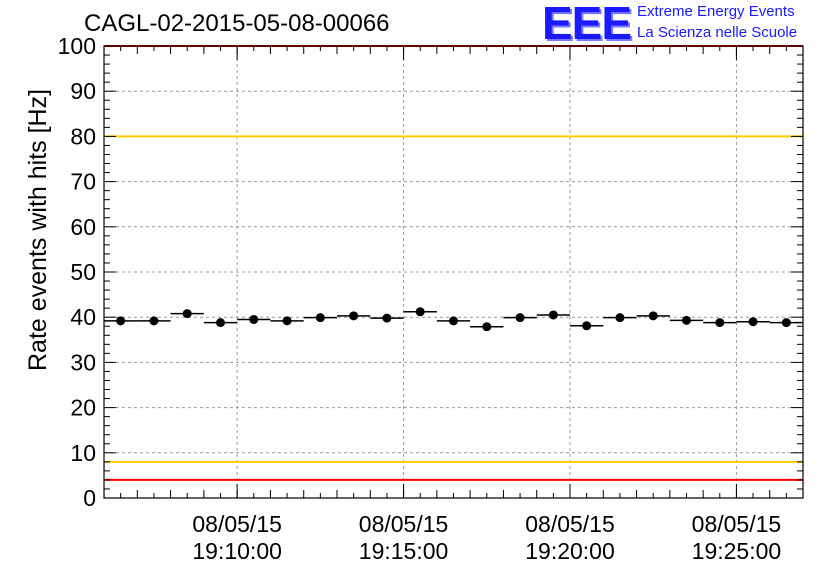  I want to click on x-tick-label-time: 19:20:00, so click(570, 551).